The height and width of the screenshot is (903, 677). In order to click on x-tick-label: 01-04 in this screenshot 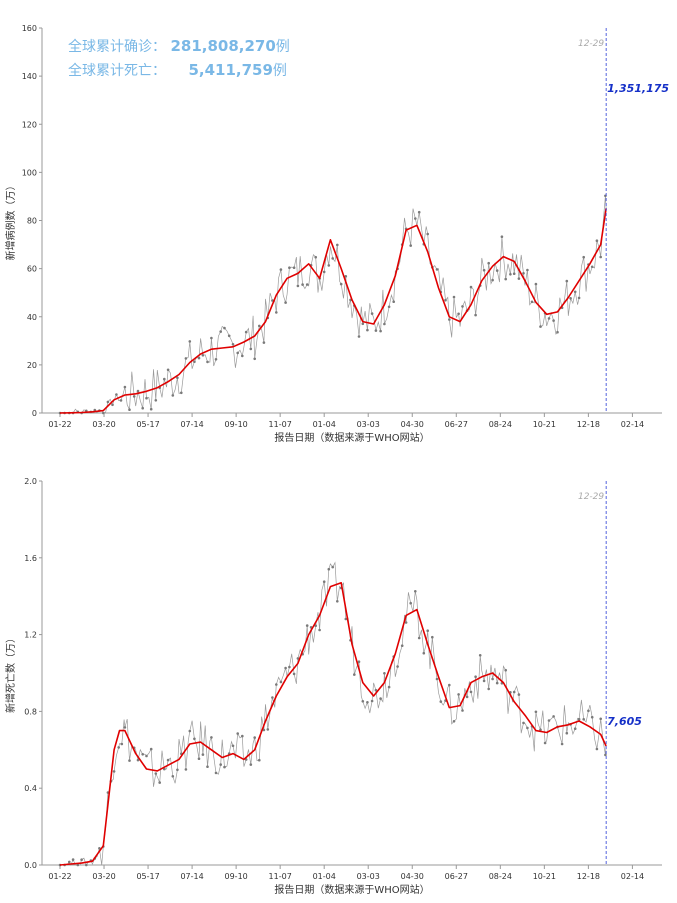, I will do `click(324, 424)`.